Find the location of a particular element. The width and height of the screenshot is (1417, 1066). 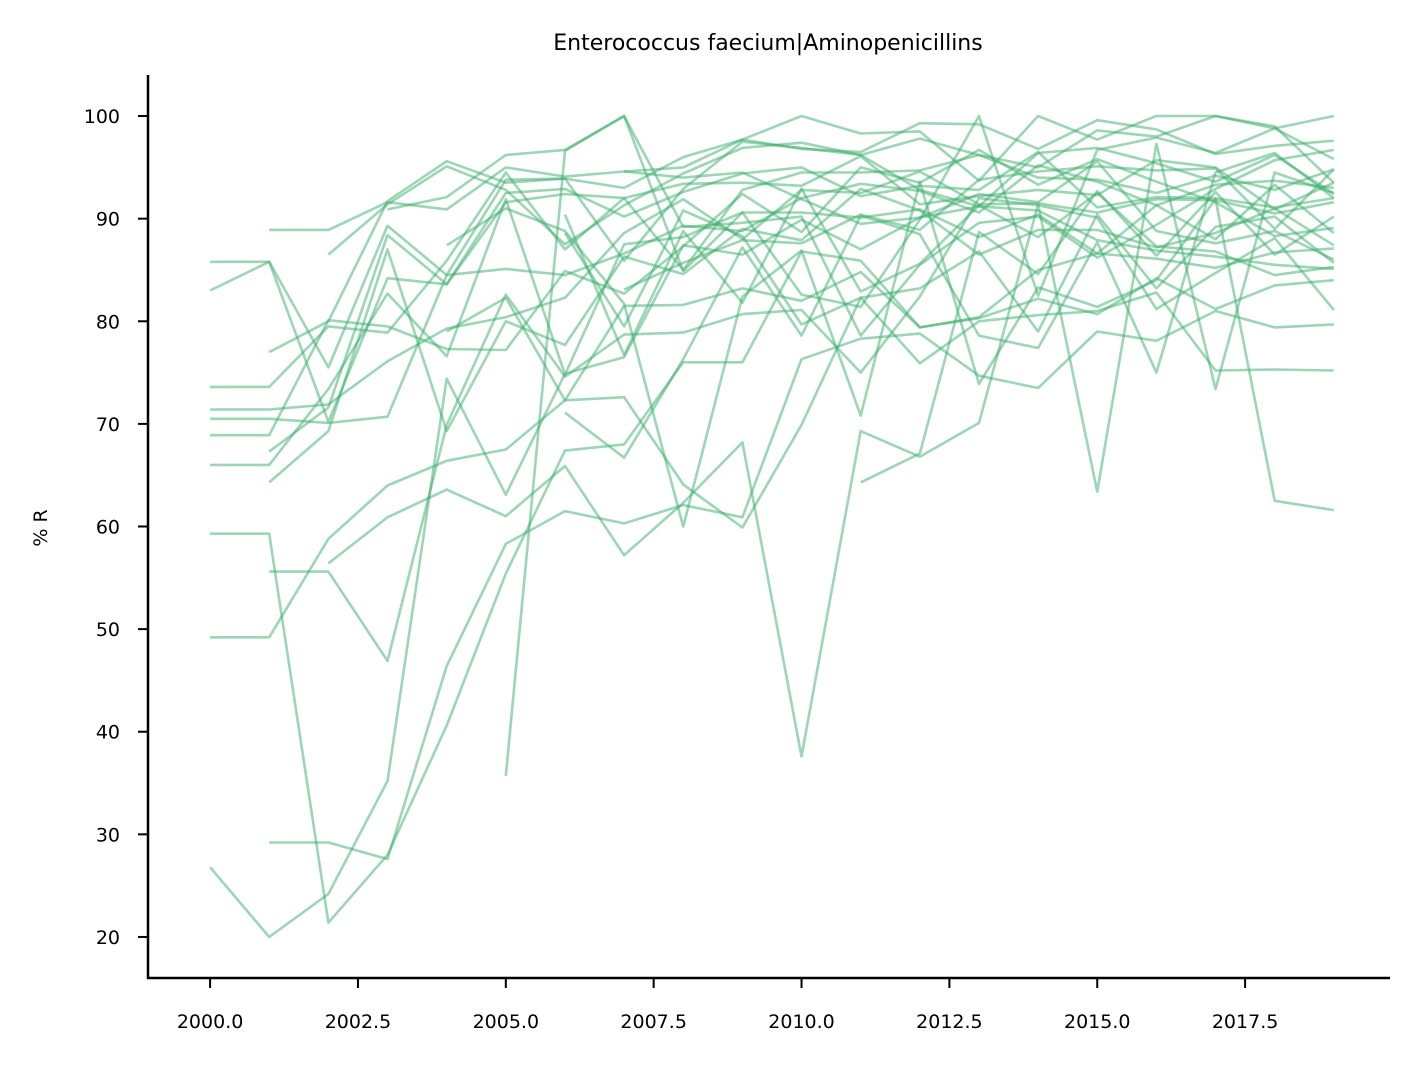

y-tick-label: 40 is located at coordinates (108, 733).